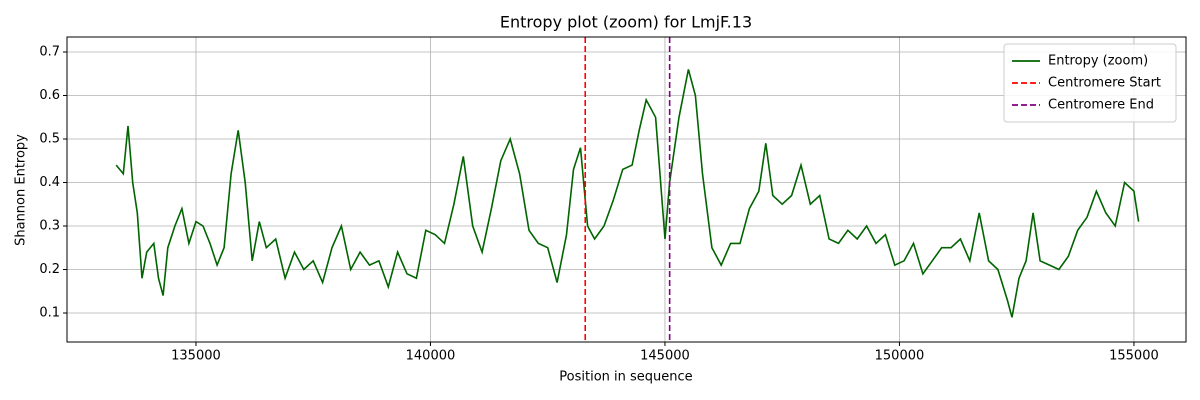  What do you see at coordinates (49, 225) in the screenshot?
I see `y-tick-label: 0.3` at bounding box center [49, 225].